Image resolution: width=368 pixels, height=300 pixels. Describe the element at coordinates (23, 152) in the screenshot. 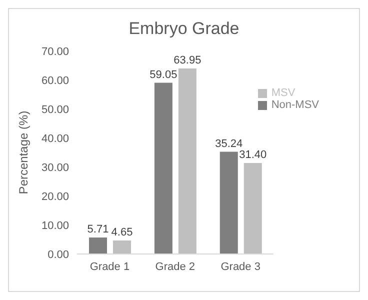

I see `y-axis-title: Percentage (%)` at that location.